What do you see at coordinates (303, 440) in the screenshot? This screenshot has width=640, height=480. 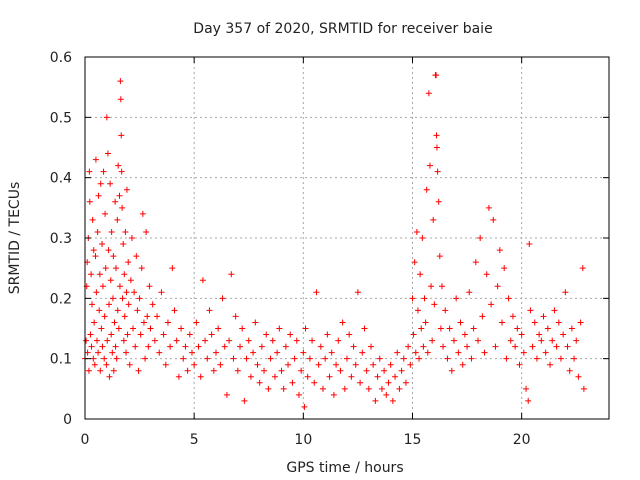 I see `x-tick-label: 10` at bounding box center [303, 440].